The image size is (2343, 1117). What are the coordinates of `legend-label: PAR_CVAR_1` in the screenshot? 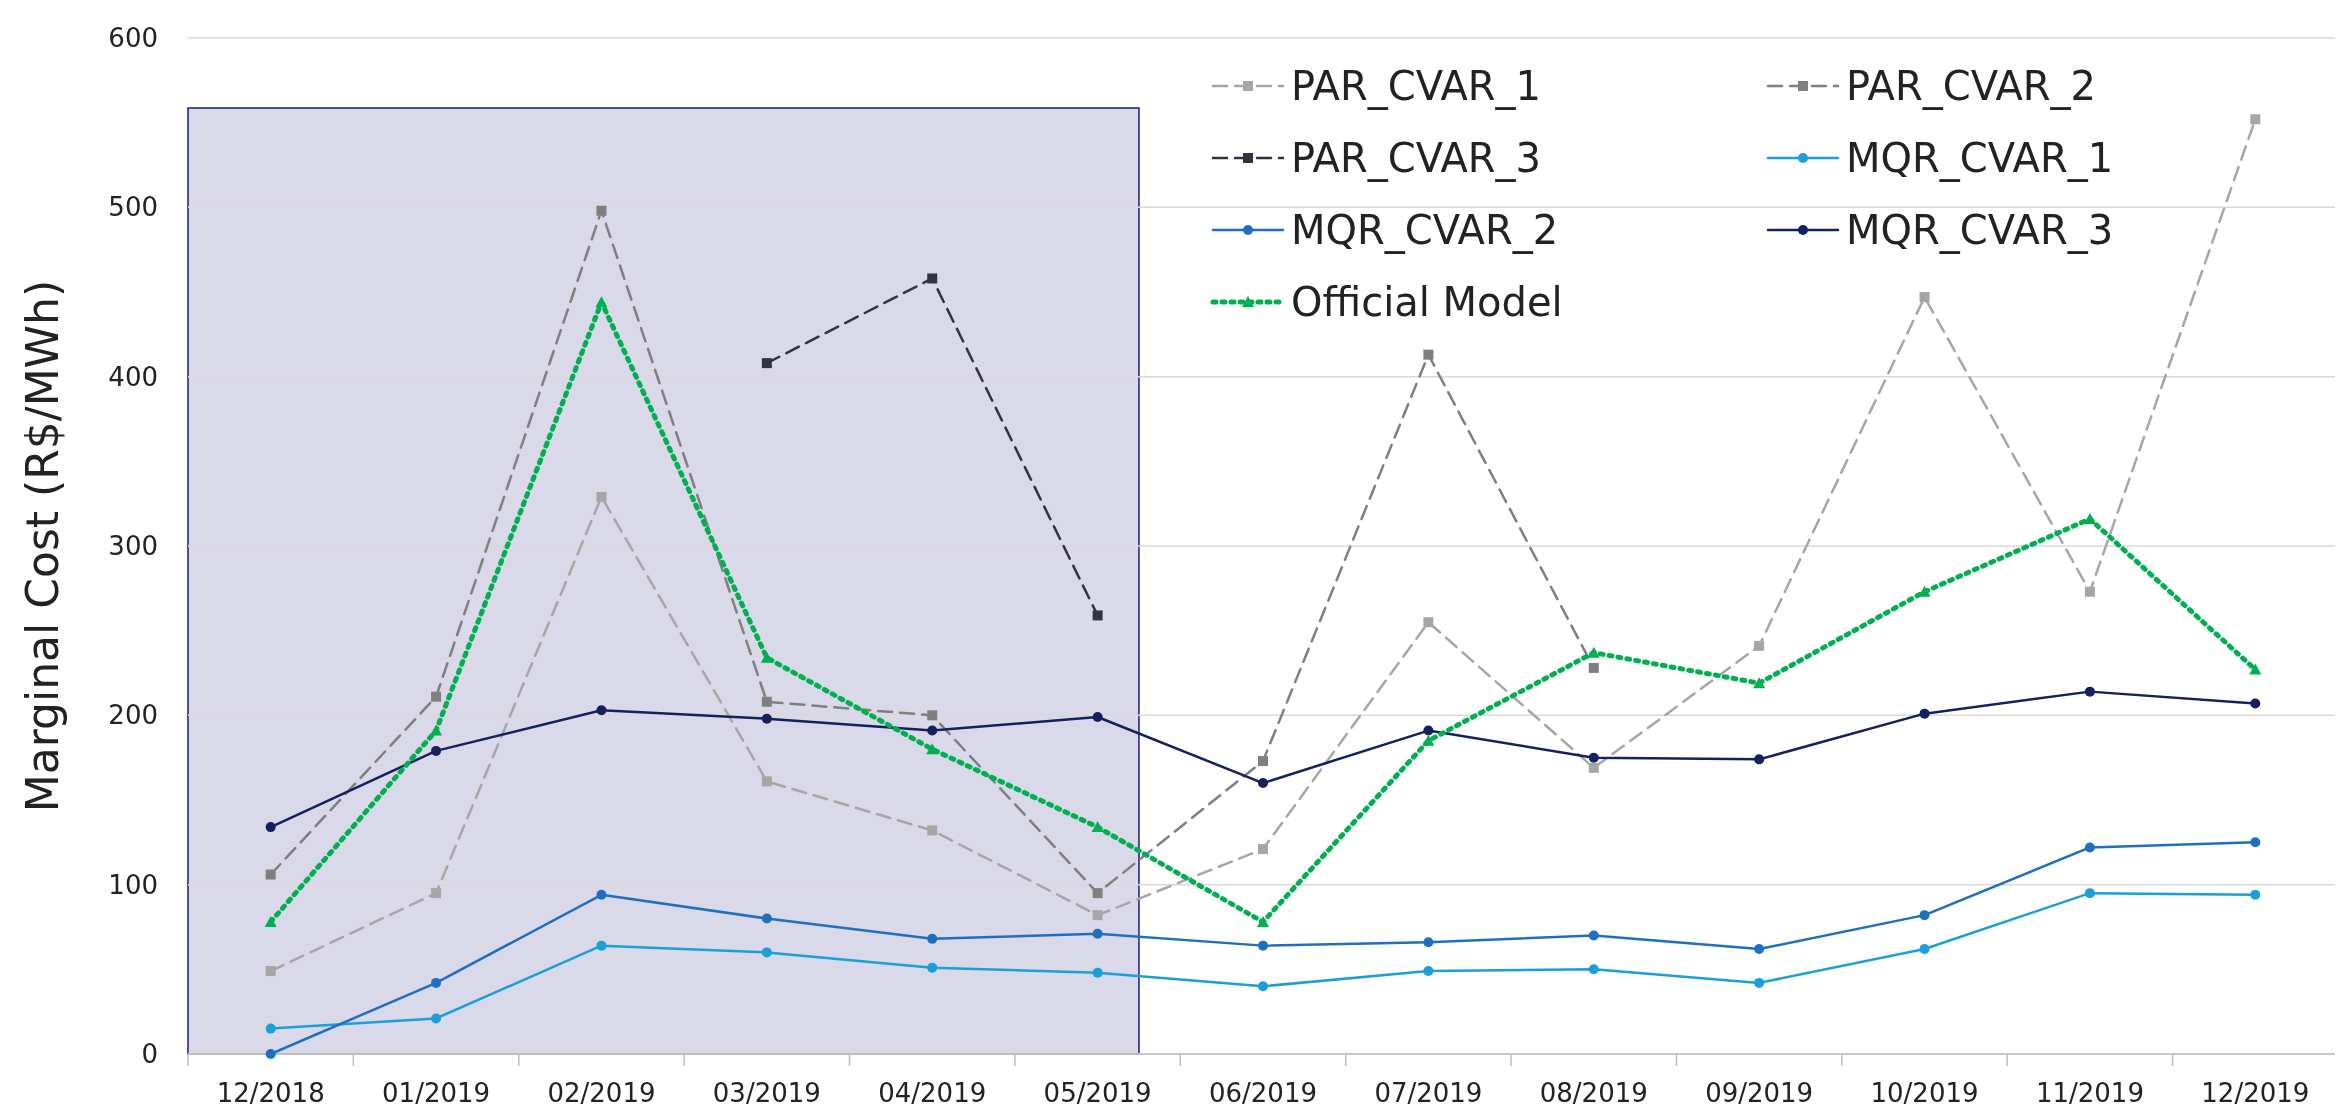 It's located at (1416, 86).